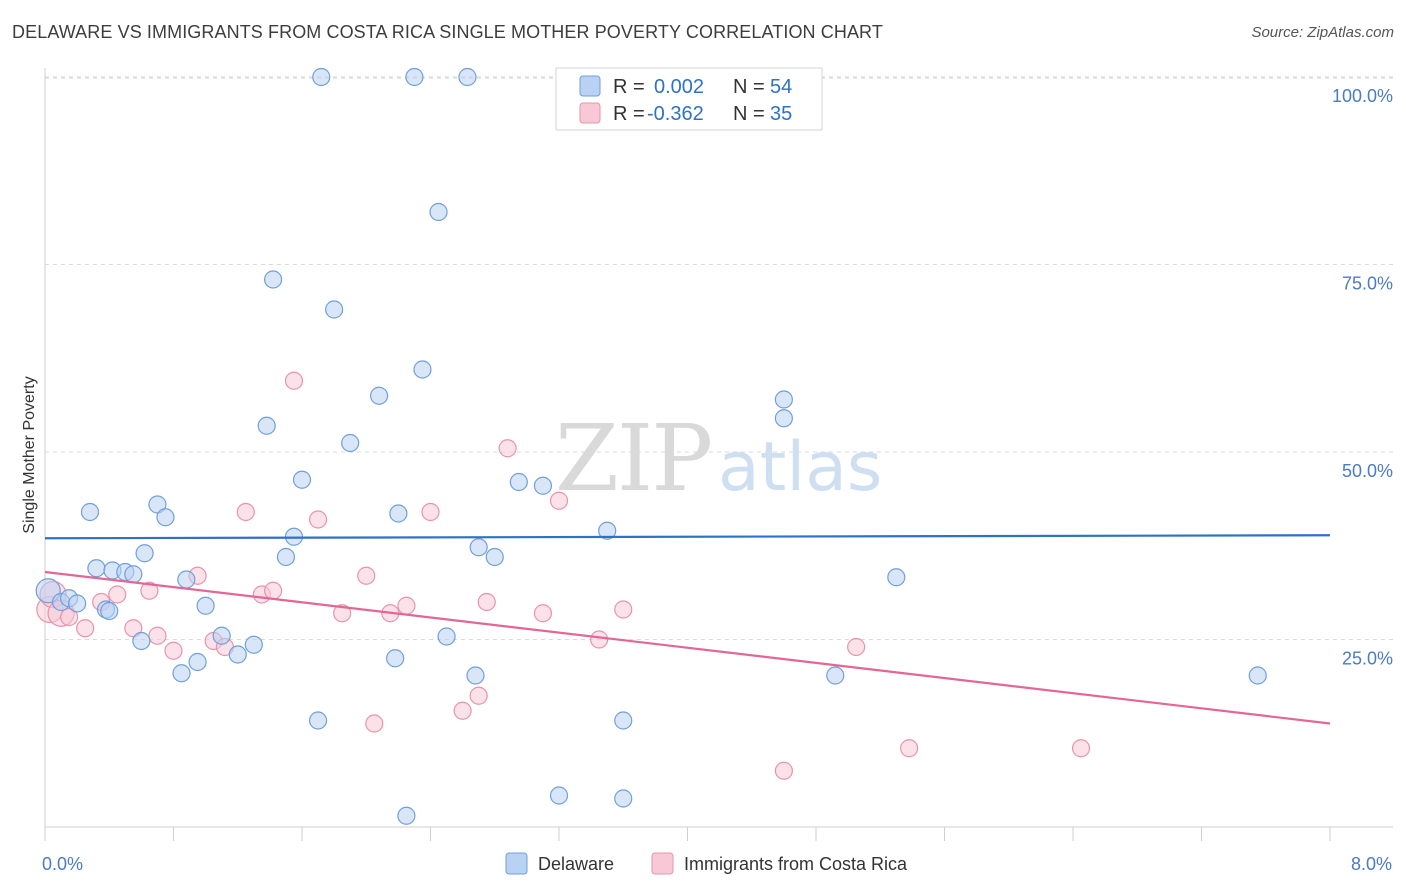  Describe the element at coordinates (629, 114) in the screenshot. I see `legend-r-label-costa-rica: R =` at that location.